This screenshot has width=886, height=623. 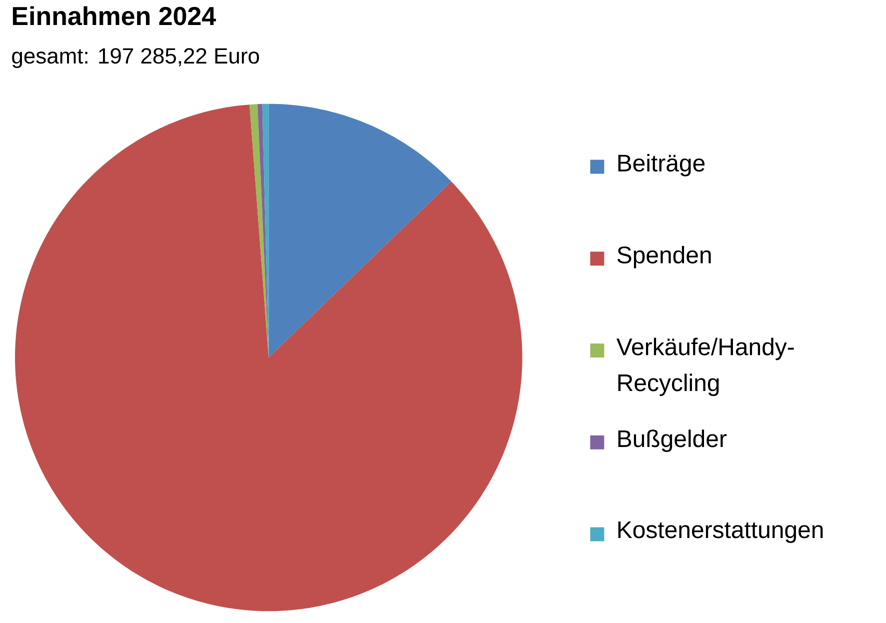 What do you see at coordinates (672, 441) in the screenshot?
I see `legend-label: Bußgelder` at bounding box center [672, 441].